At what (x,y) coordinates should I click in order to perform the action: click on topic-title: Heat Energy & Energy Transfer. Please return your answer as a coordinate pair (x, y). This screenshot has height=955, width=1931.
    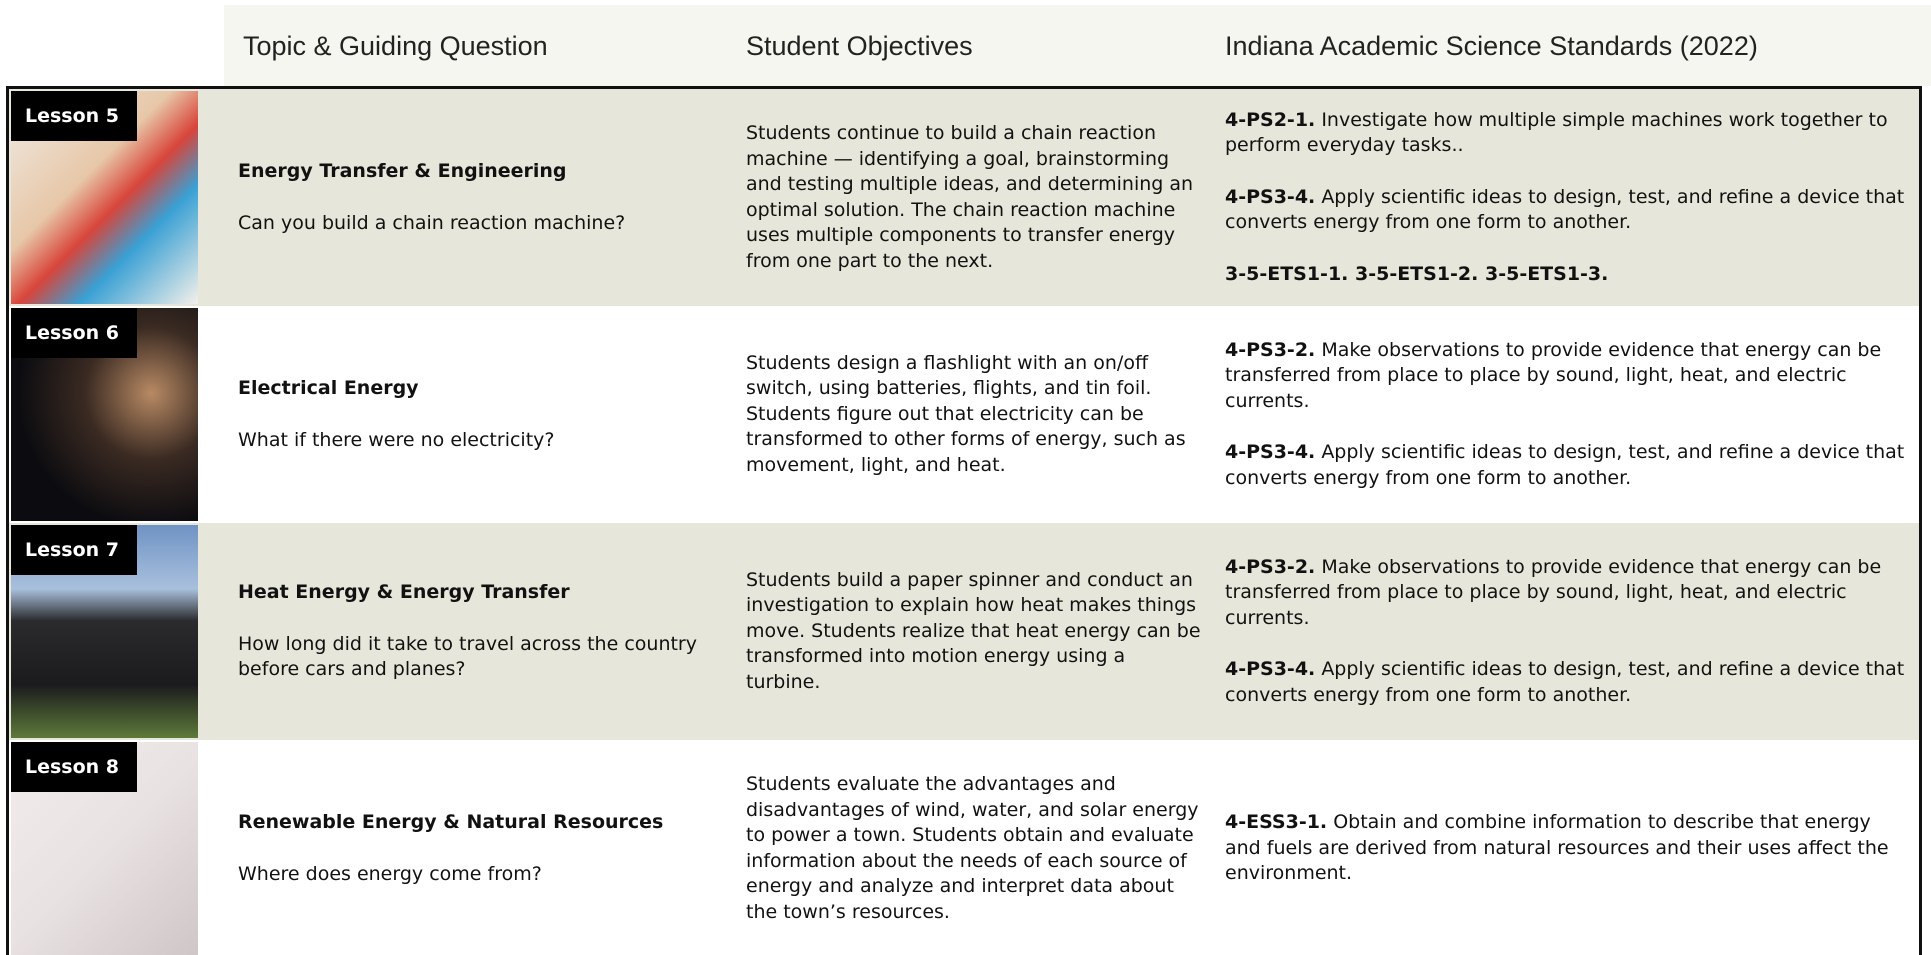
    Looking at the image, I should click on (404, 592).